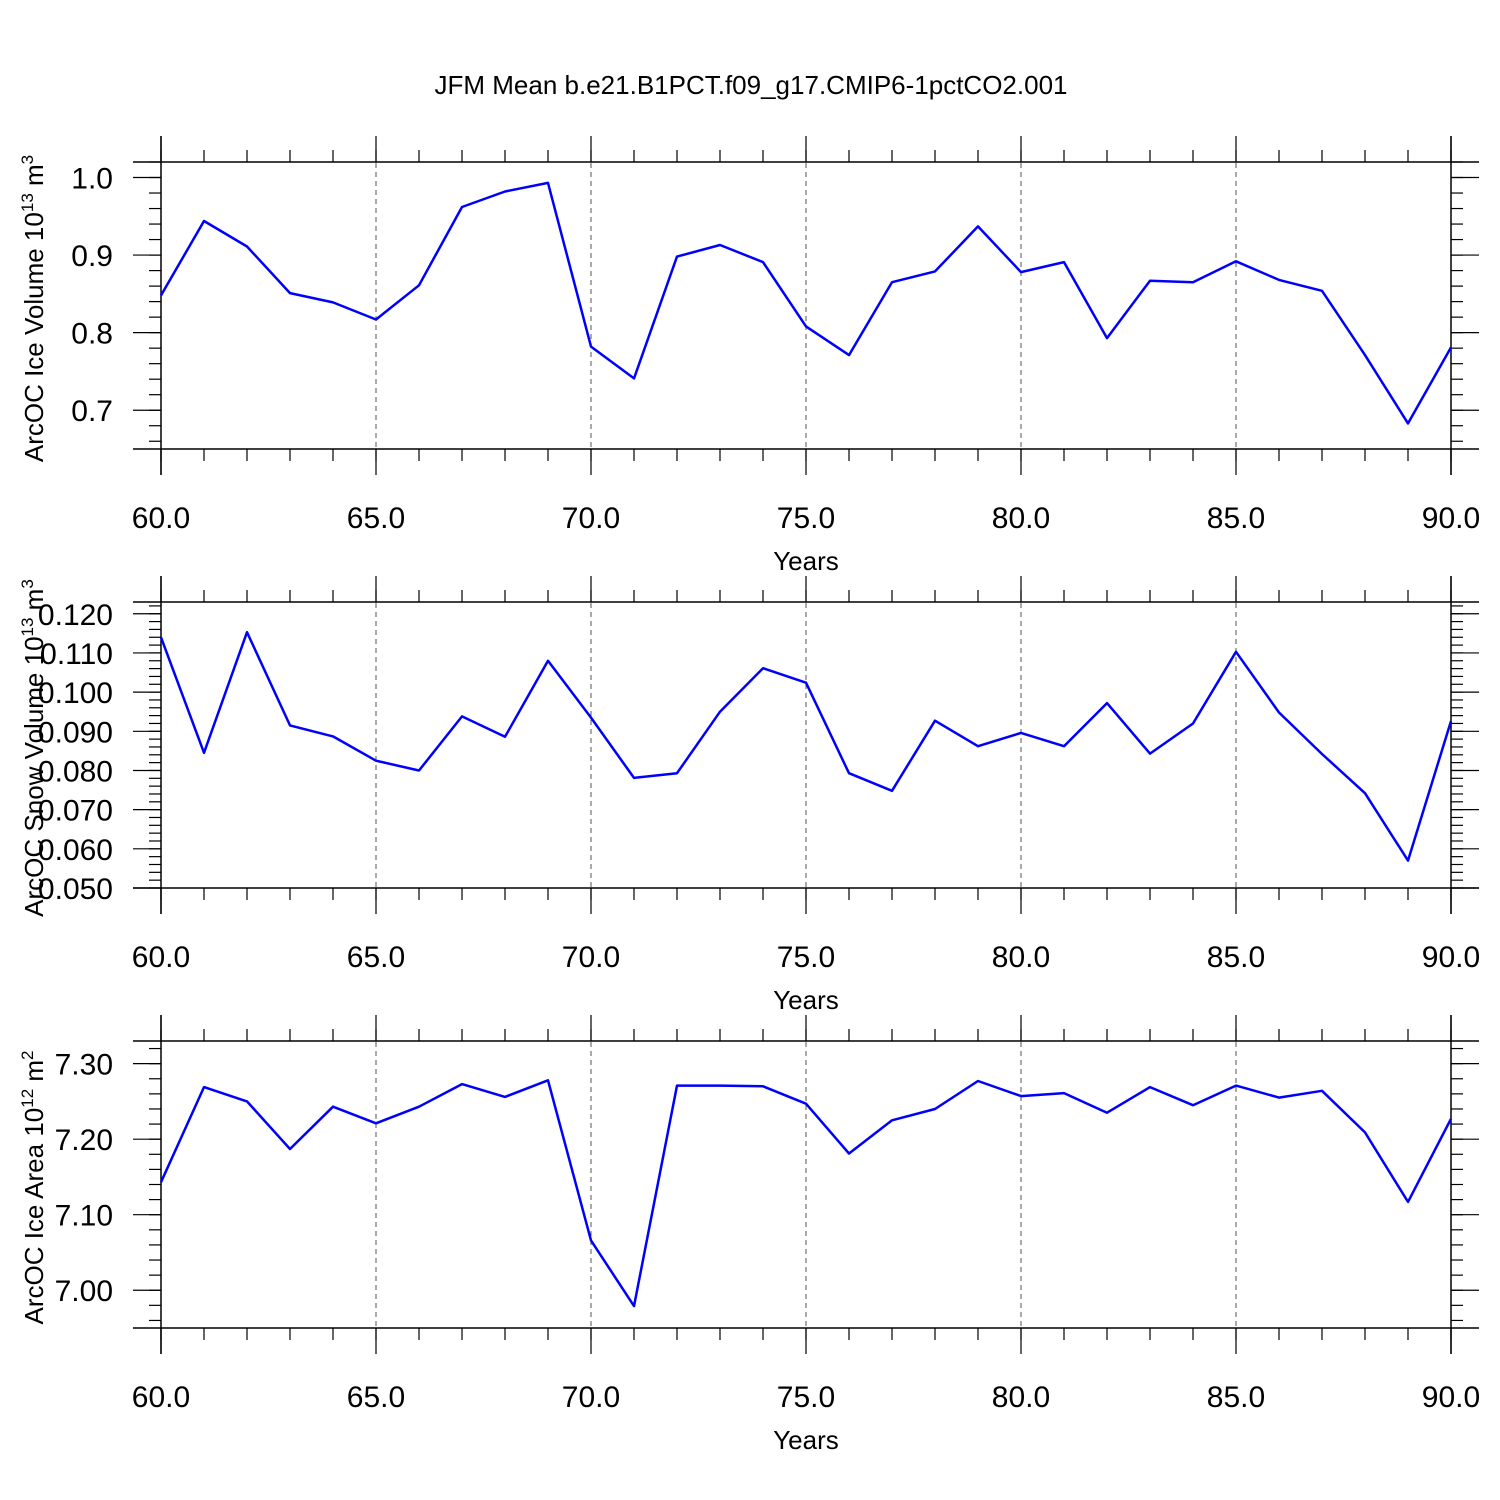 Image resolution: width=1500 pixels, height=1500 pixels. What do you see at coordinates (75, 615) in the screenshot?
I see `y-tick-label: 0.120` at bounding box center [75, 615].